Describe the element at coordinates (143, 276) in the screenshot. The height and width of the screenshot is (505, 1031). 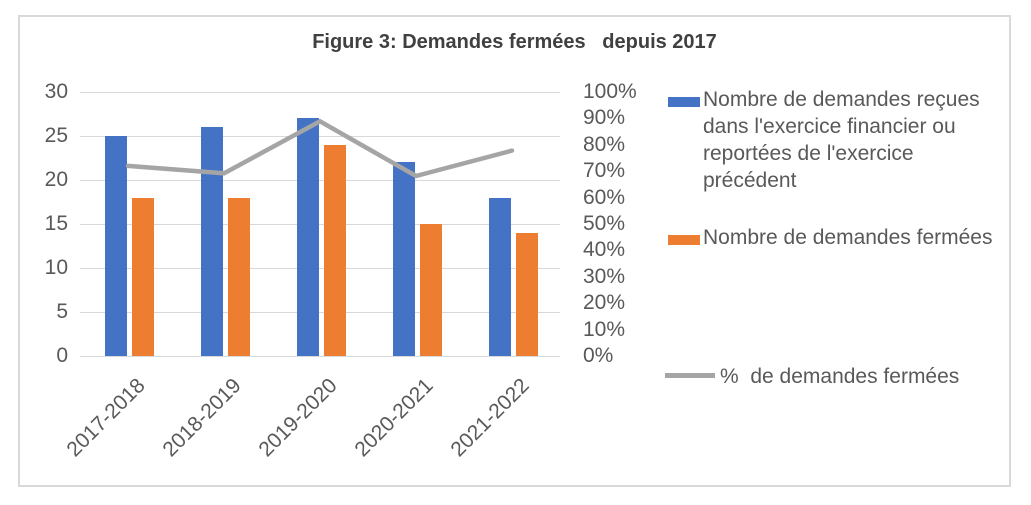
I see `bar-demandes-fermees-2017-2018` at that location.